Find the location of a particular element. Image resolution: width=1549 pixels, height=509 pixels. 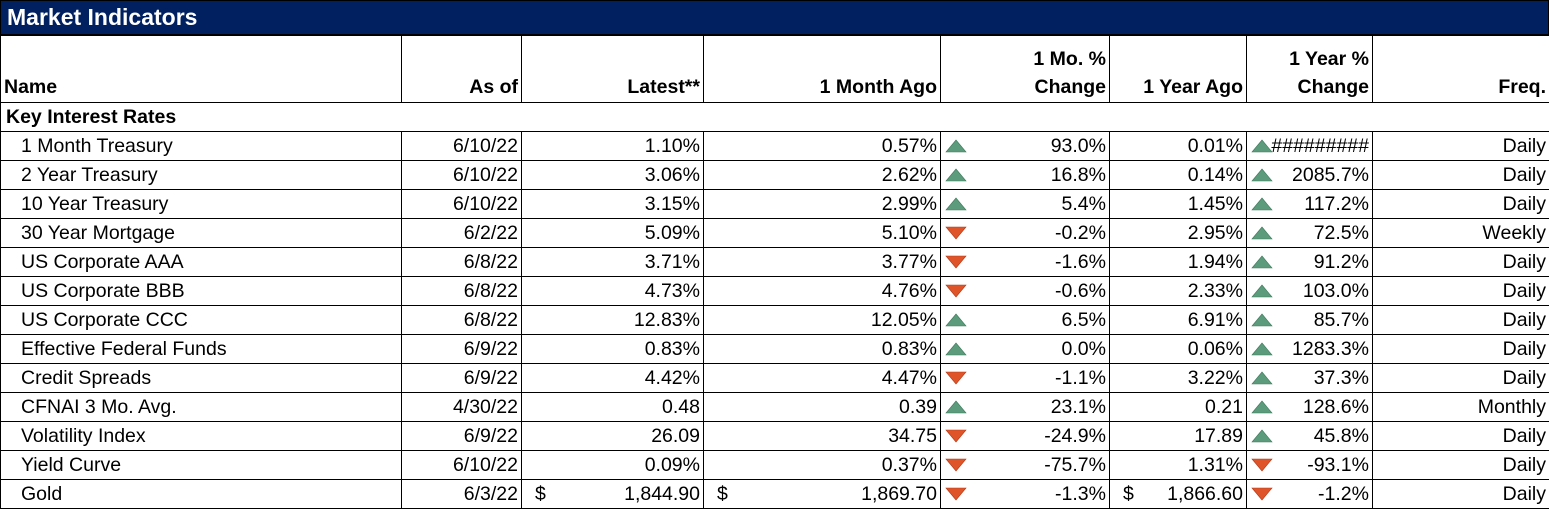

header-month-change: 1 Mo. % Change is located at coordinates (1025, 69).